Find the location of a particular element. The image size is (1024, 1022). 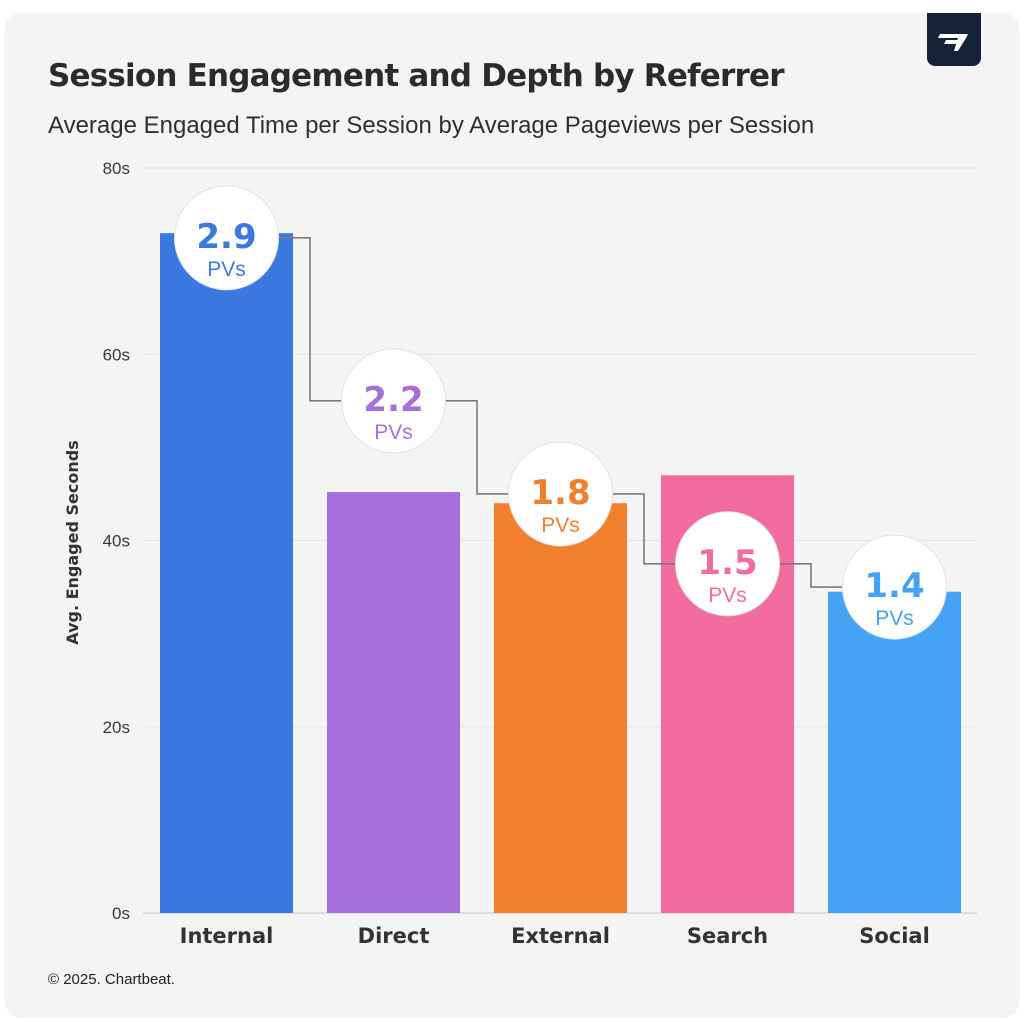

pageviews-value-label: 1.8 is located at coordinates (560, 493).